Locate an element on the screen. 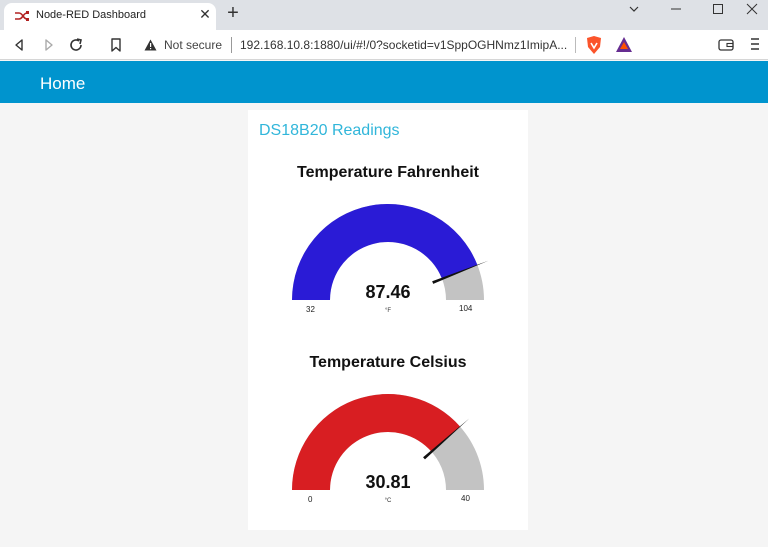 The height and width of the screenshot is (547, 768). security-label: Not secure is located at coordinates (193, 45).